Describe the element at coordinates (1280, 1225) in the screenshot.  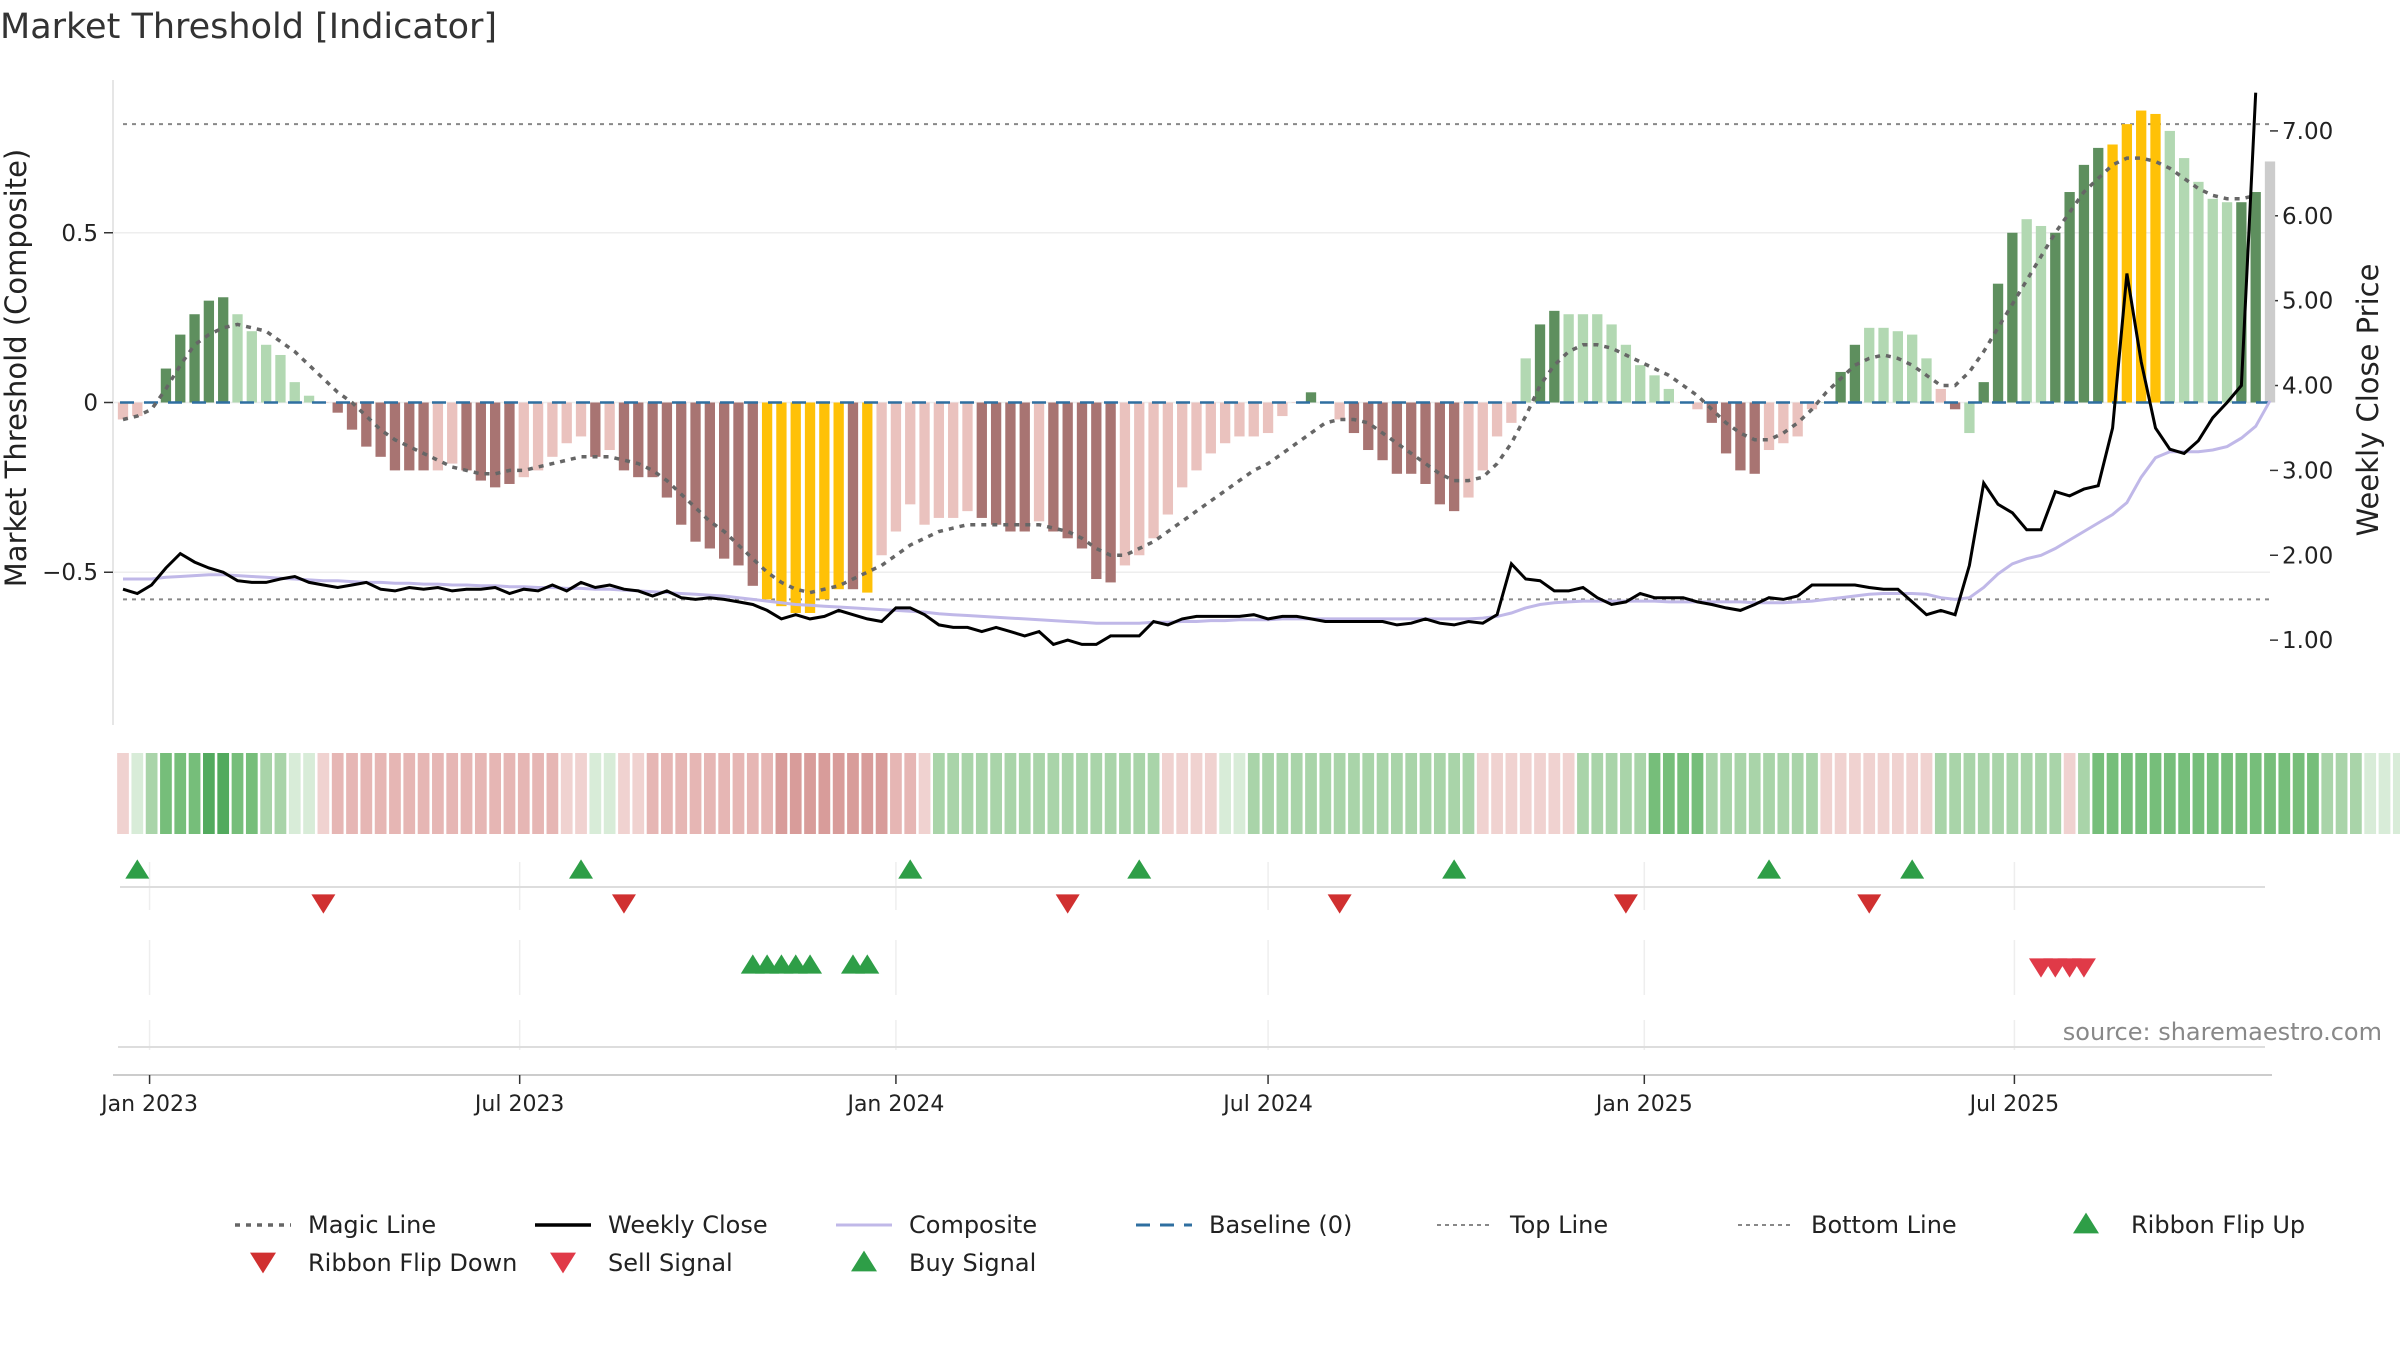
I see `legend-label: Baseline (0)` at that location.